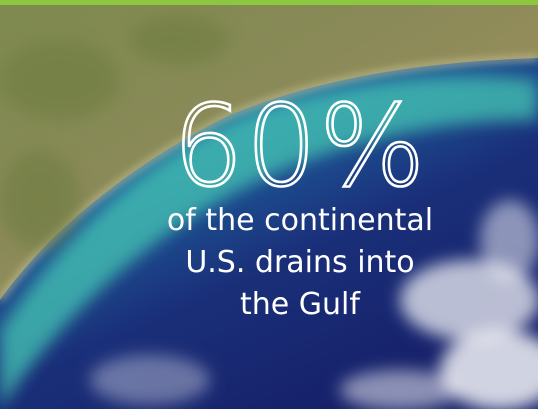  What do you see at coordinates (269, 2) in the screenshot?
I see `top-bar` at bounding box center [269, 2].